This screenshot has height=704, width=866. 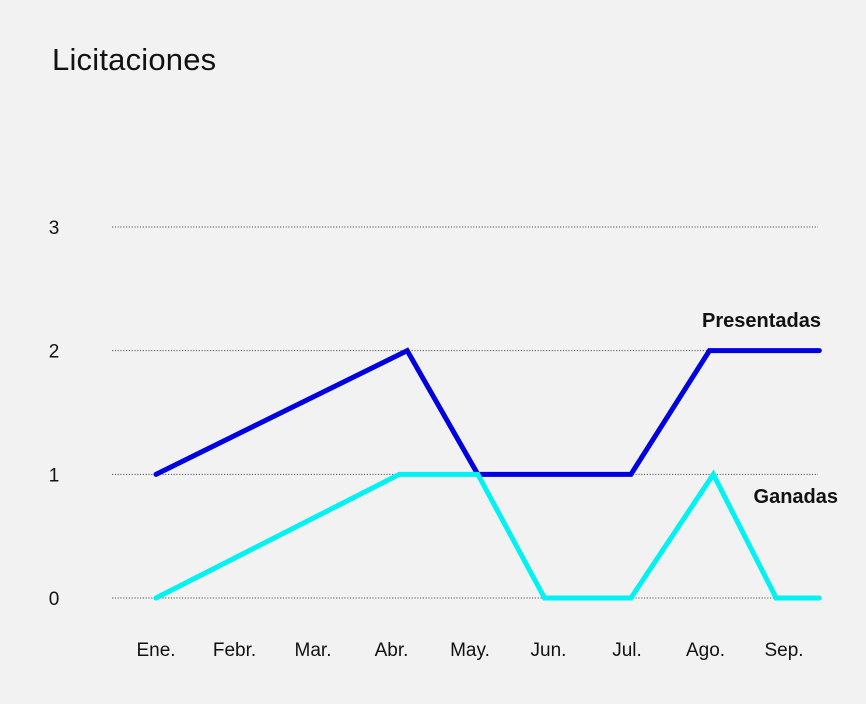 What do you see at coordinates (487, 535) in the screenshot?
I see `series-line-ganadas` at bounding box center [487, 535].